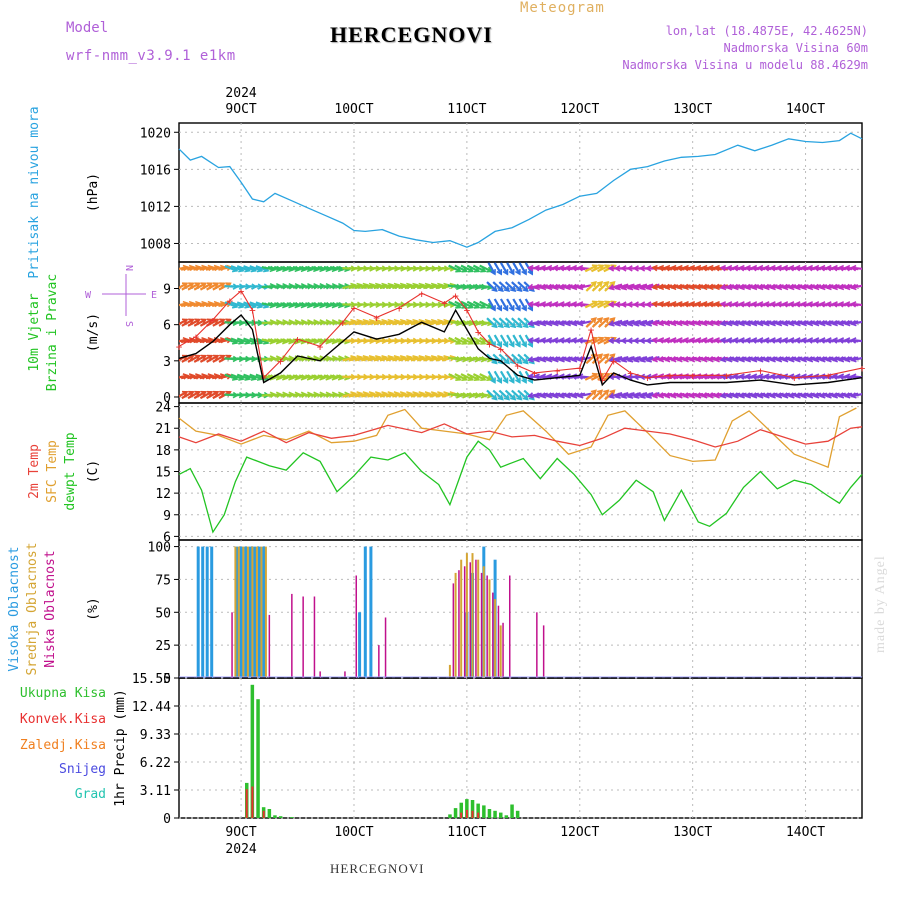 This screenshot has height=900, width=900. Describe the element at coordinates (692, 109) in the screenshot. I see `top-day-tick-label: 13OCT` at that location.